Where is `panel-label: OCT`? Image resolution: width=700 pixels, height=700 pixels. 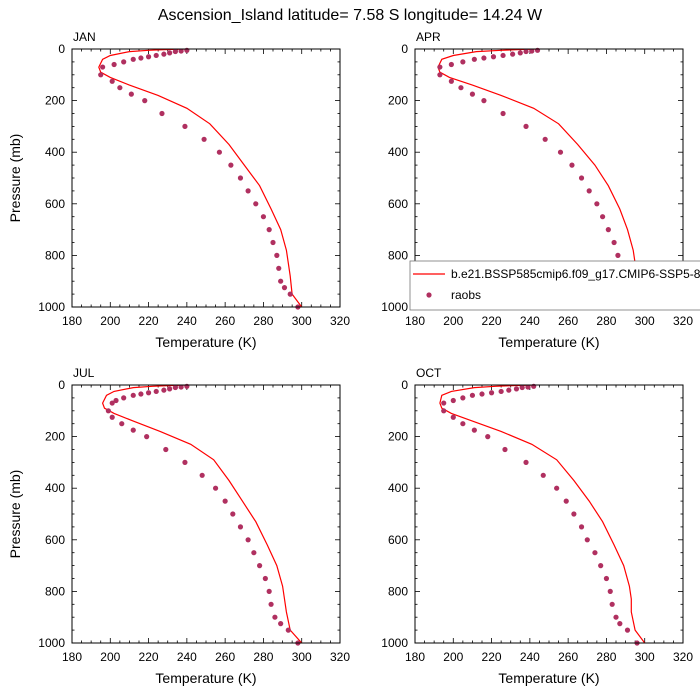
panel-label: OCT is located at coordinates (429, 373).